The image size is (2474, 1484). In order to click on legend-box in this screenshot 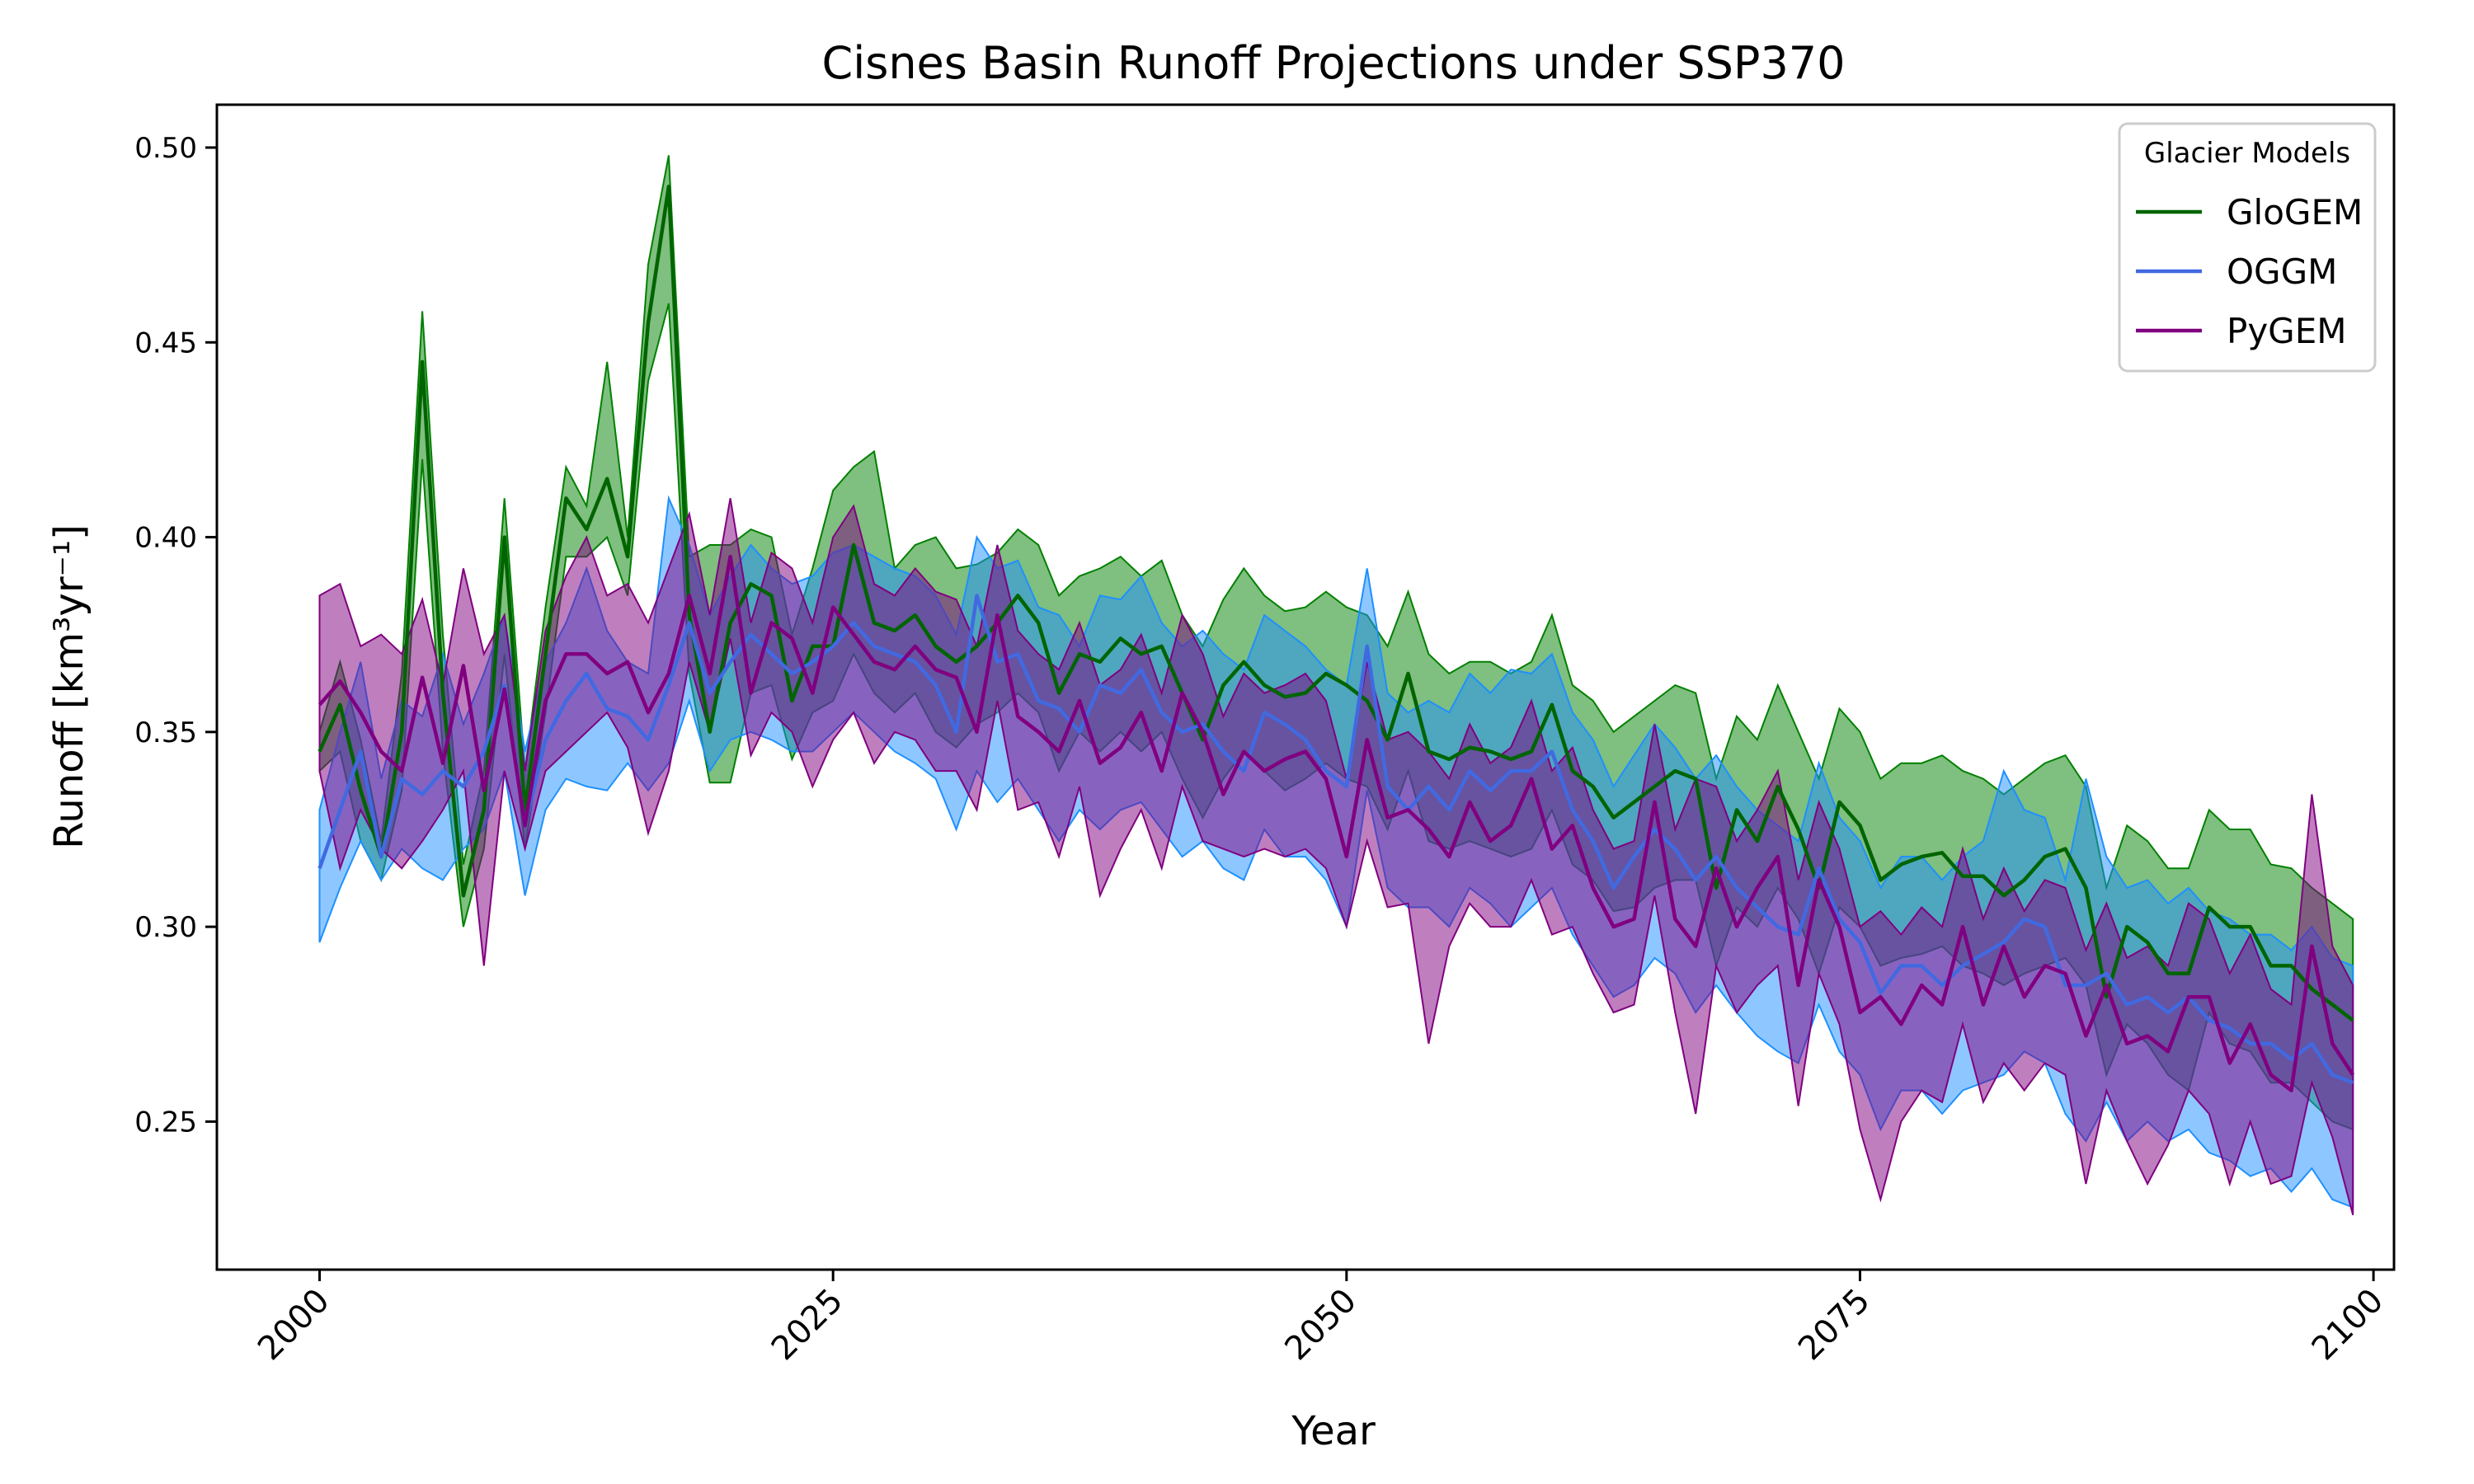, I will do `click(2247, 247)`.